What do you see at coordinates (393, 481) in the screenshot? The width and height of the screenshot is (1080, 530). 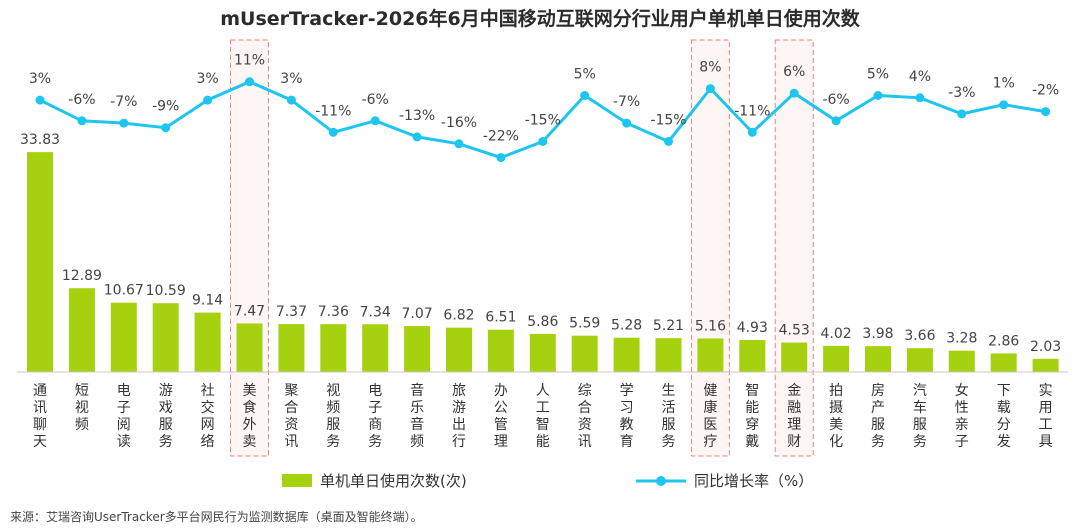 I see `legend-bar-label: 单机单日使用次数(次)` at bounding box center [393, 481].